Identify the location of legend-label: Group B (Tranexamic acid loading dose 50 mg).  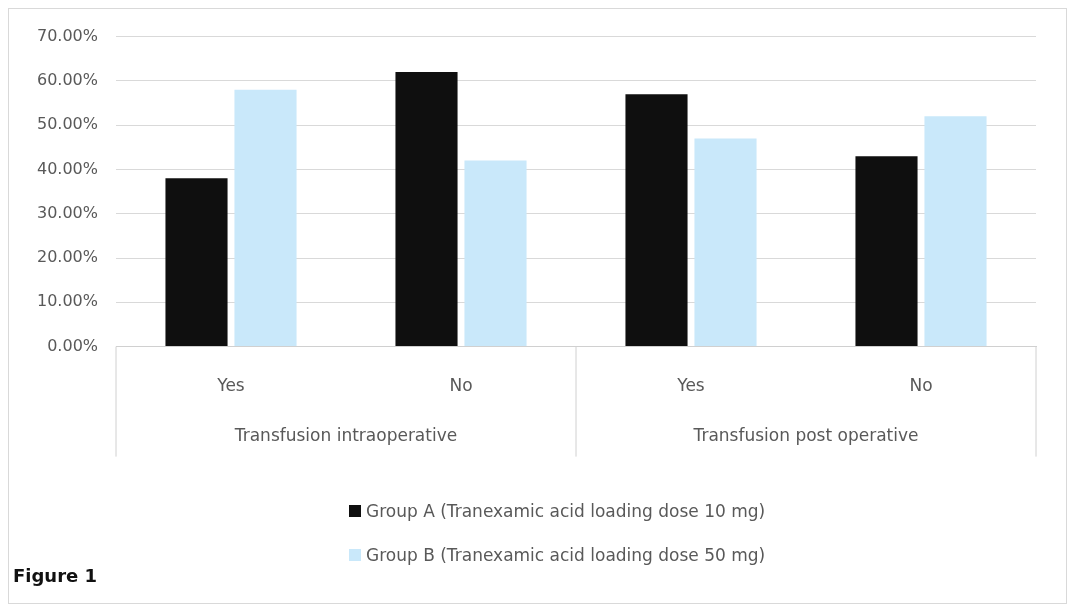
(566, 555).